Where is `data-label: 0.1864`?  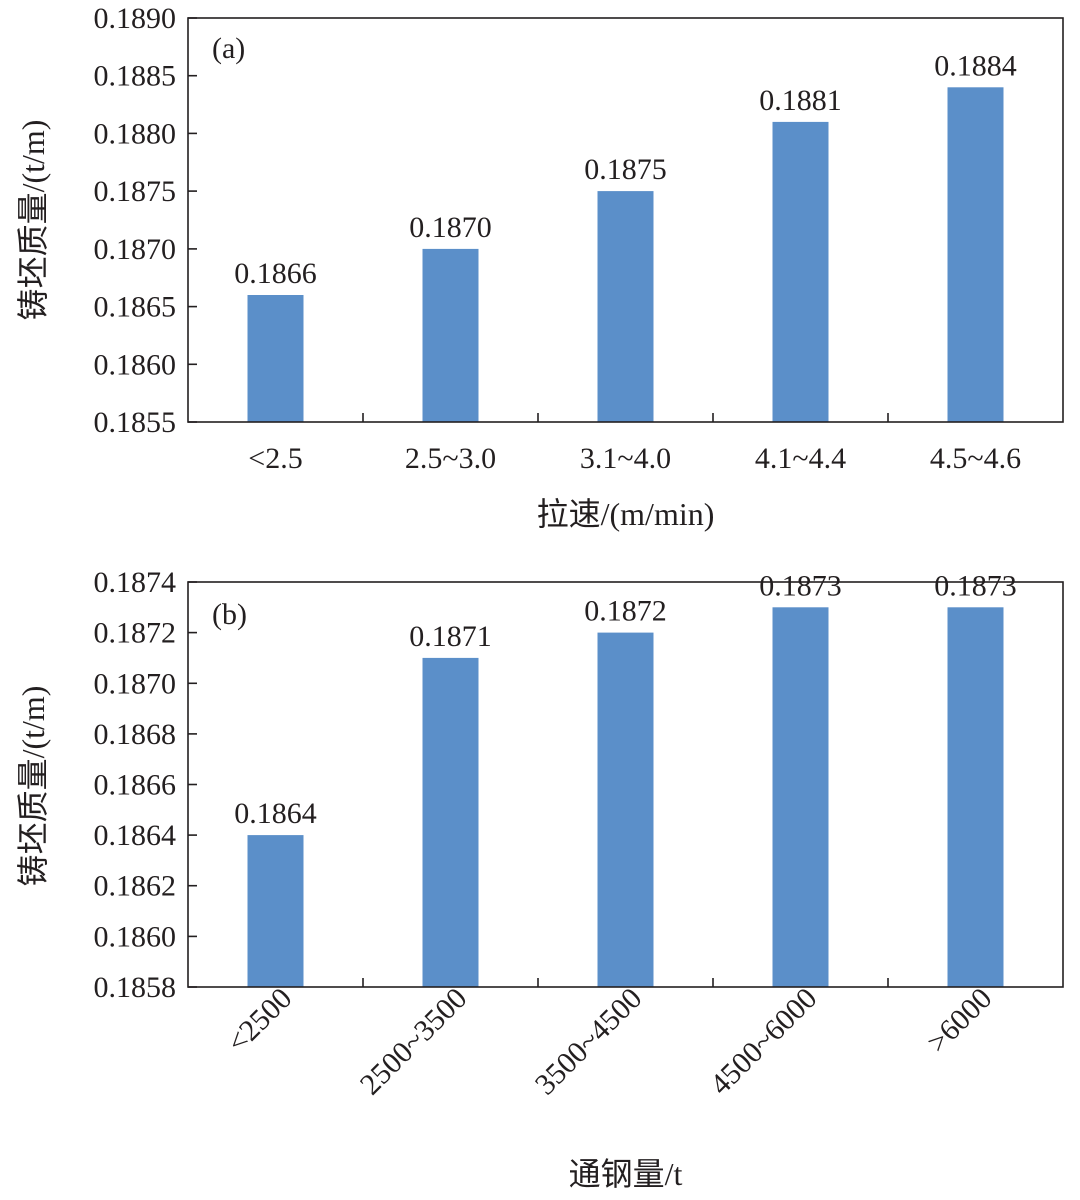 data-label: 0.1864 is located at coordinates (275, 813).